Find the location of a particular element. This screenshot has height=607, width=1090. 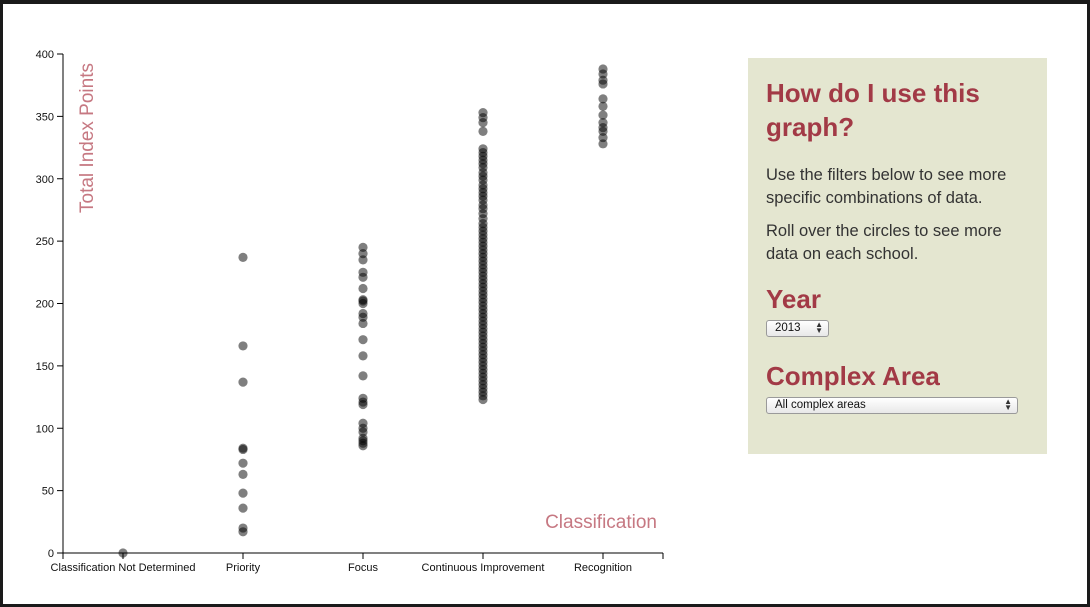

complex-area-label: Complex Area is located at coordinates (853, 376).